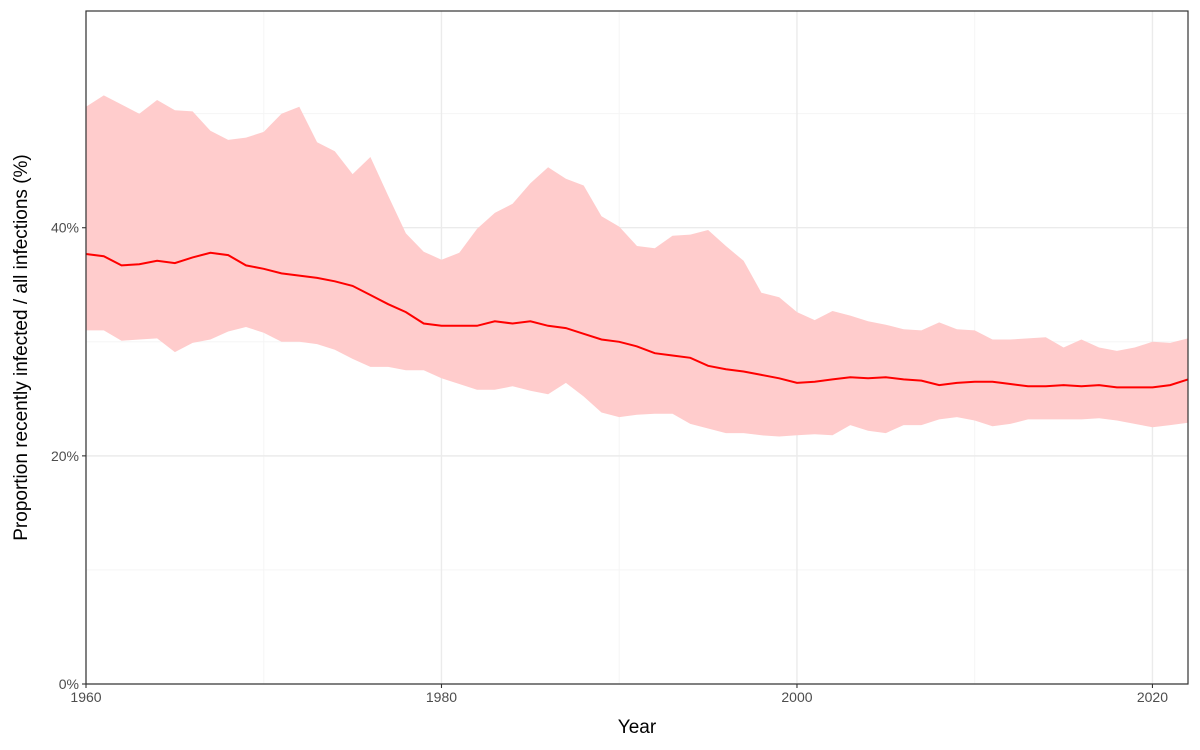  I want to click on y-tick-label: 0%, so click(69, 684).